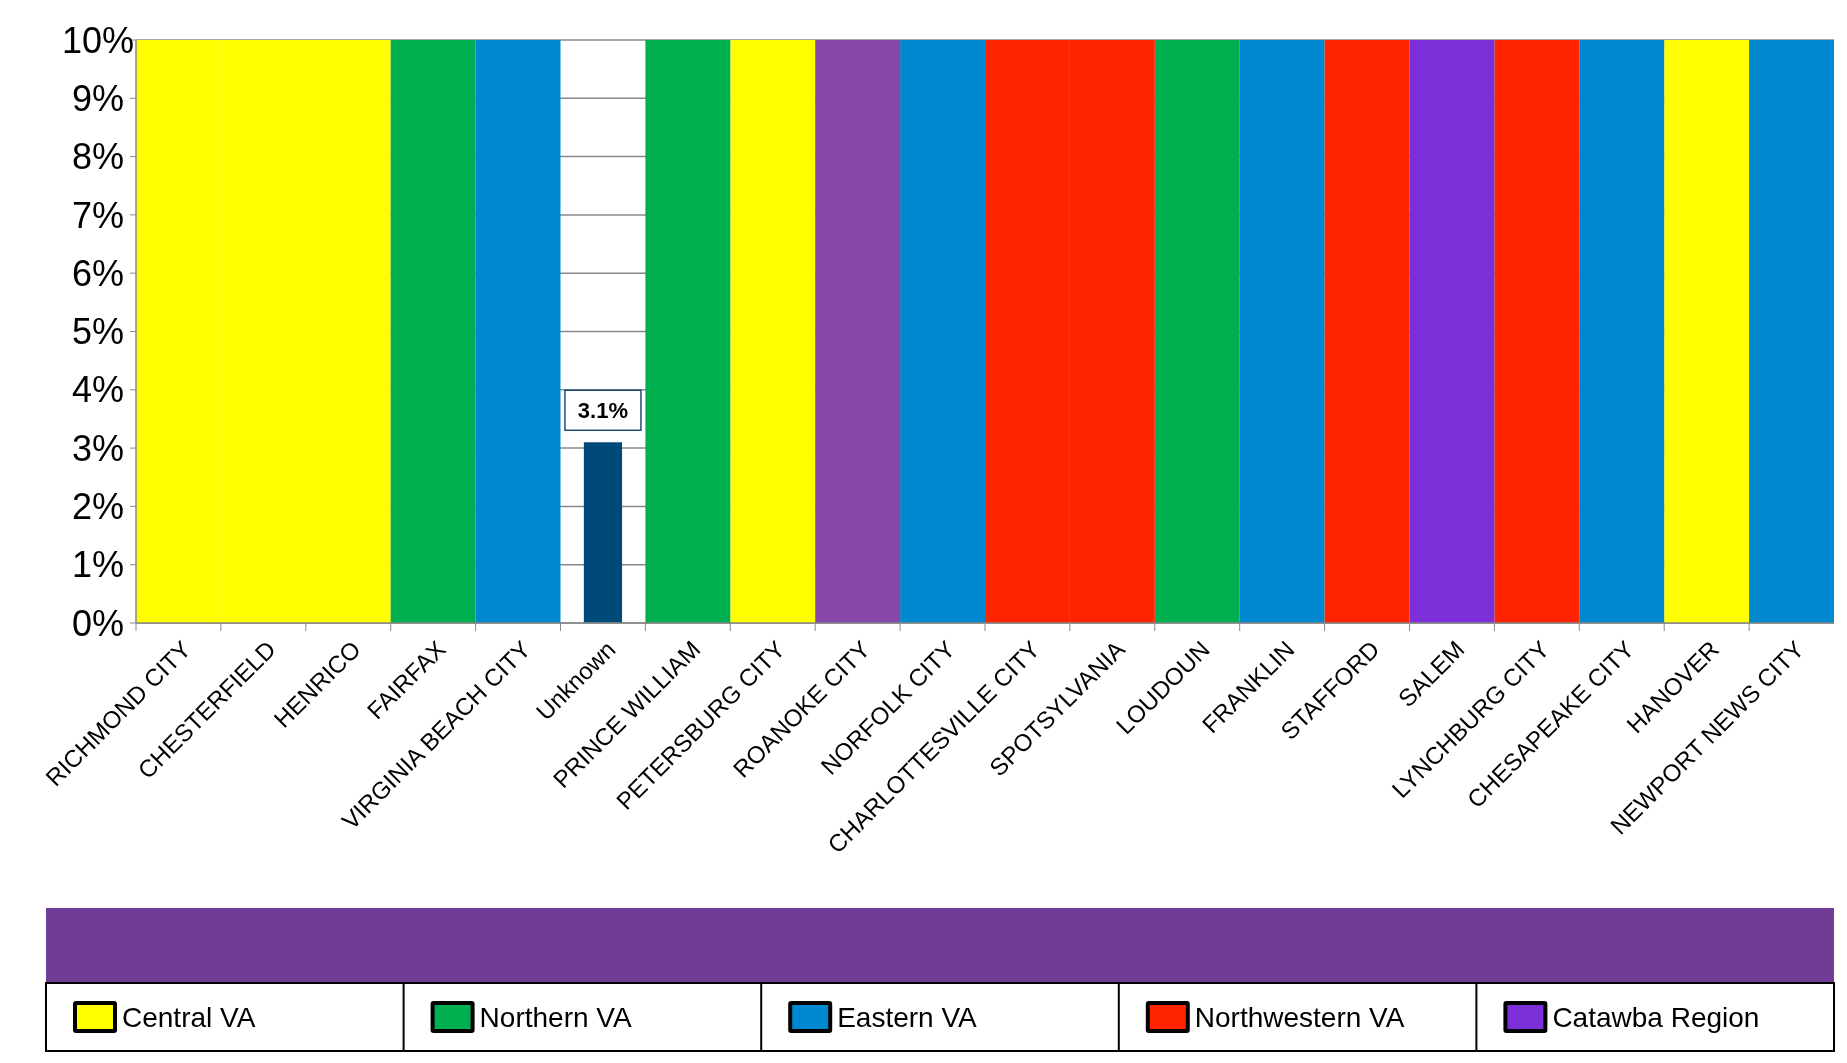 The image size is (1847, 1063). What do you see at coordinates (1656, 1017) in the screenshot?
I see `legend-label: Catawba Region` at bounding box center [1656, 1017].